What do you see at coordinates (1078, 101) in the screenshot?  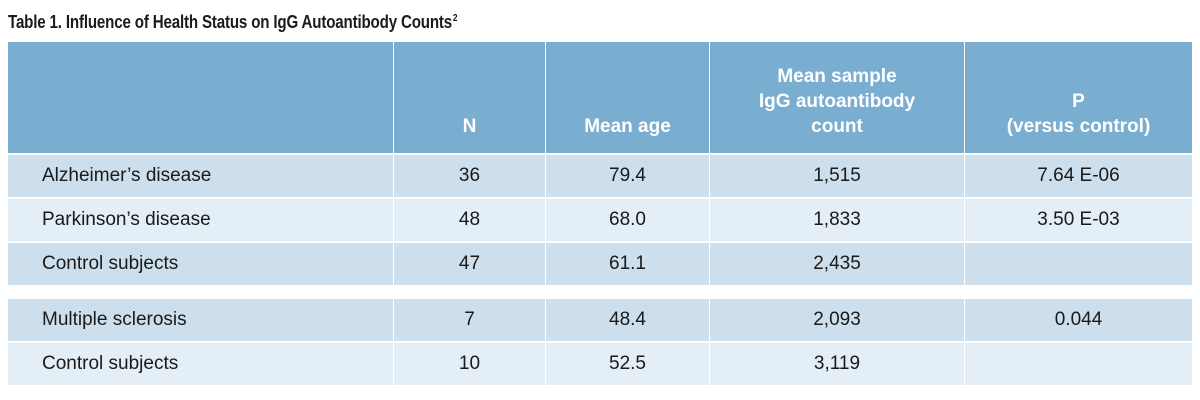 I see `header-p-line-1: P` at bounding box center [1078, 101].